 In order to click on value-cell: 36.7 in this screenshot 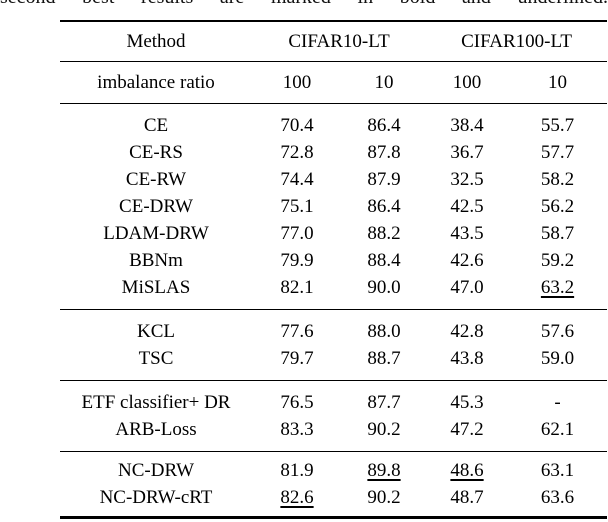, I will do `click(467, 152)`.